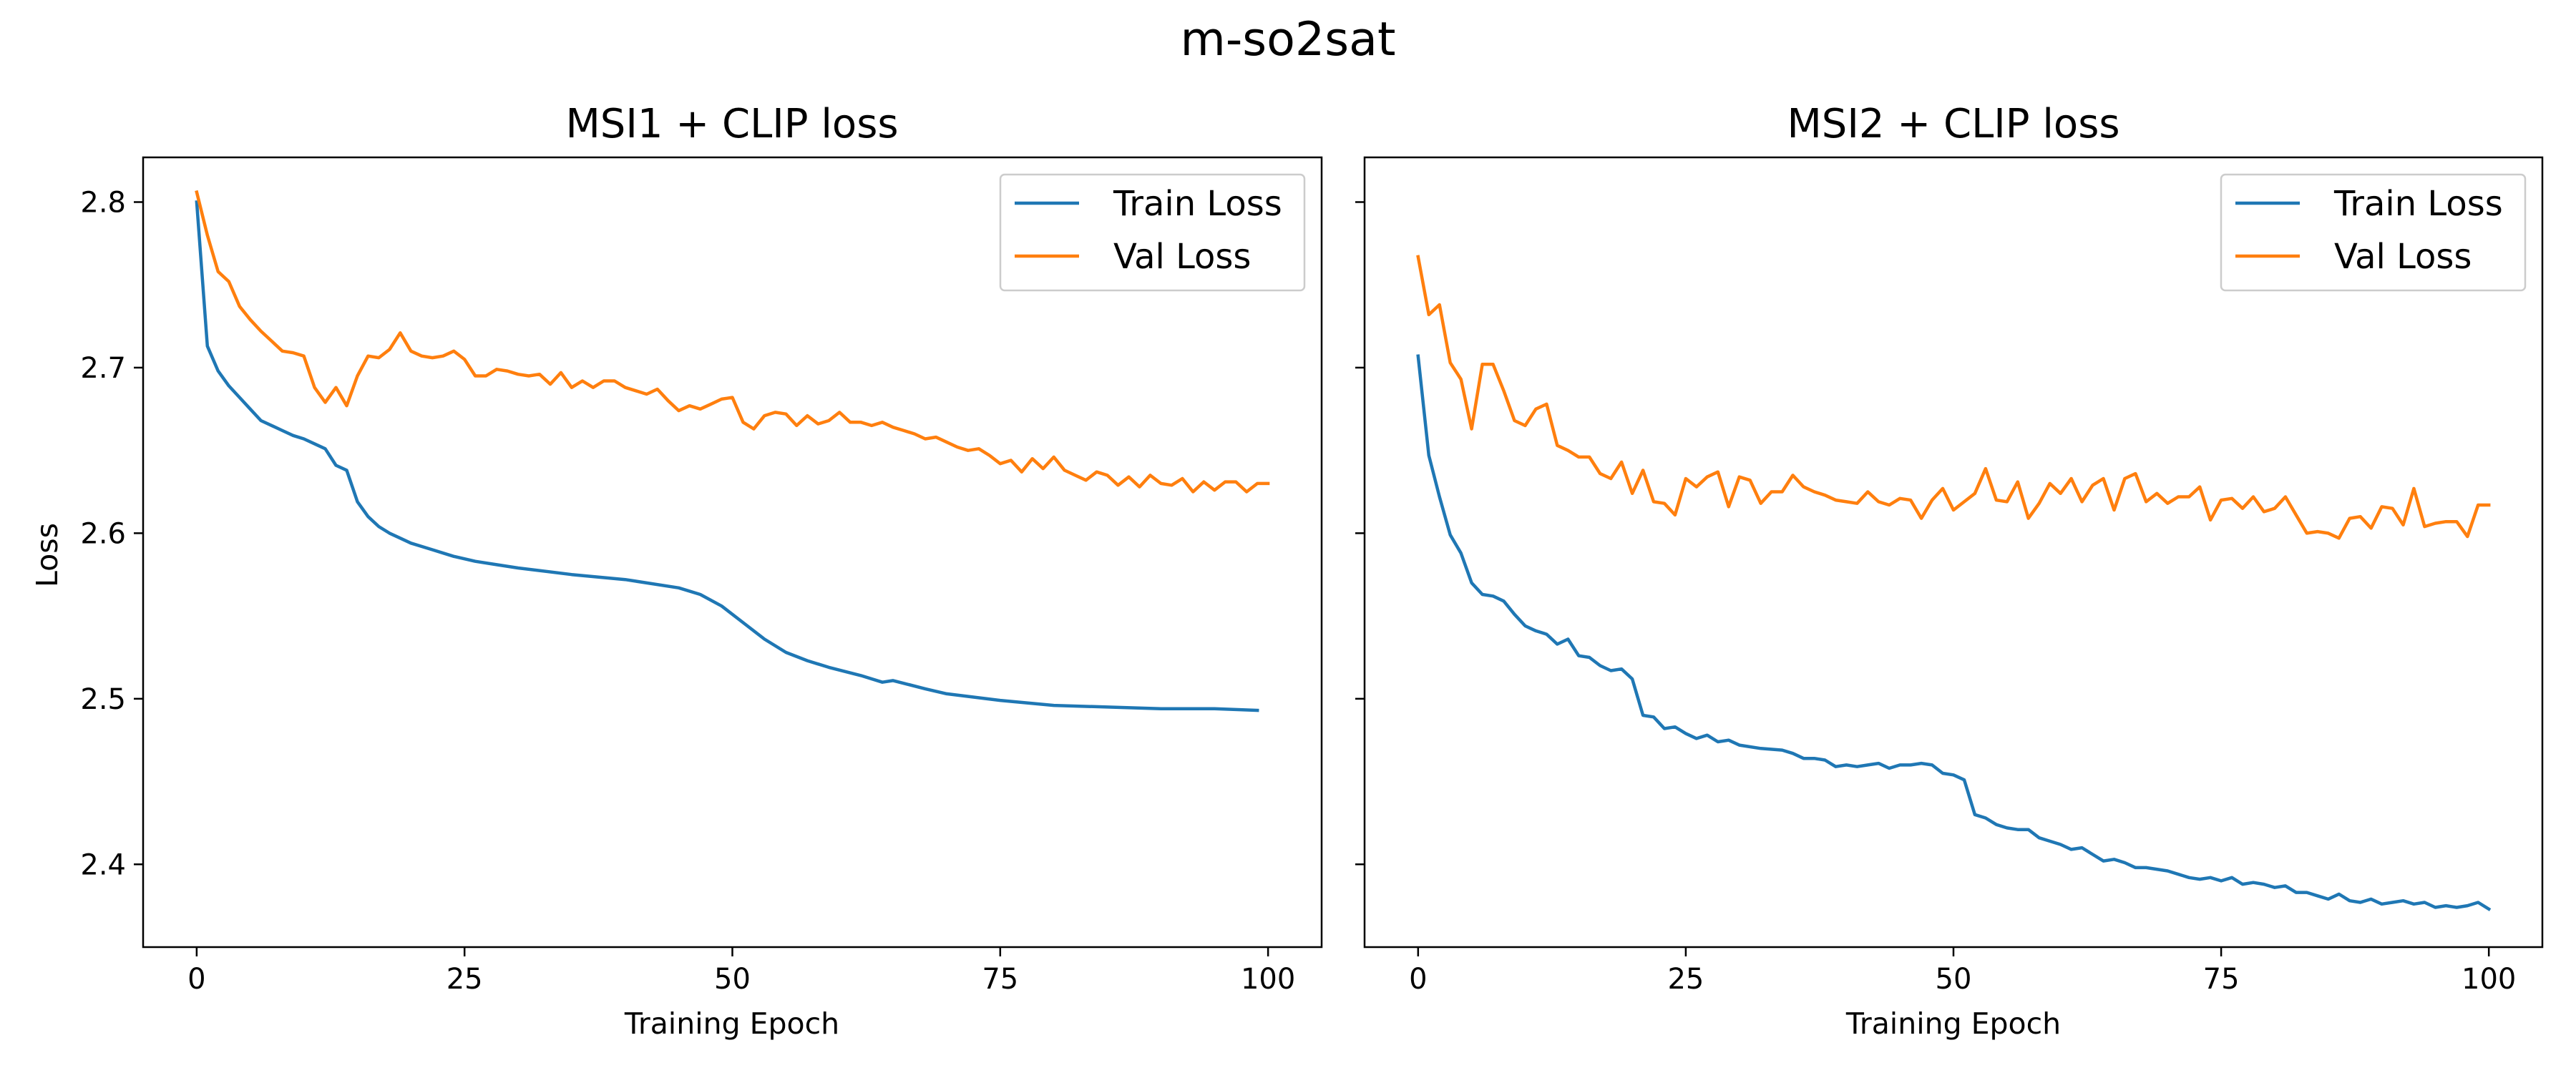 The width and height of the screenshot is (2576, 1073). I want to click on y-axis-label: Loss, so click(47, 555).